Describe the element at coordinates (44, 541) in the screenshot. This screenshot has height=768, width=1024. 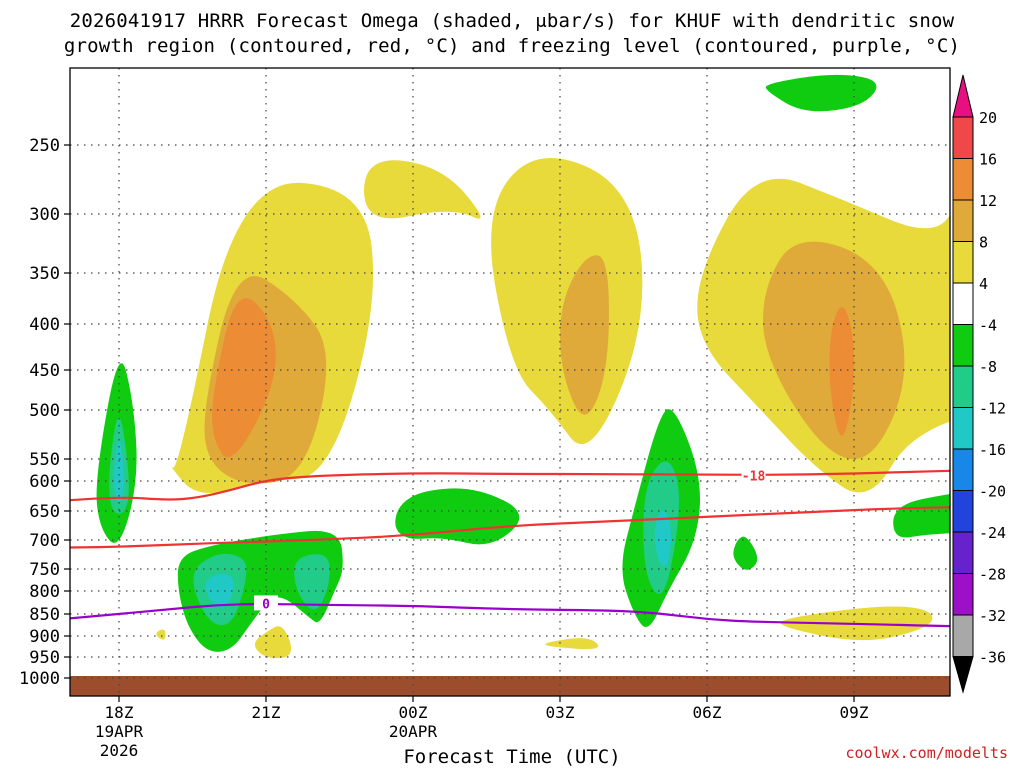
I see `y-tick-label-700: 700` at that location.